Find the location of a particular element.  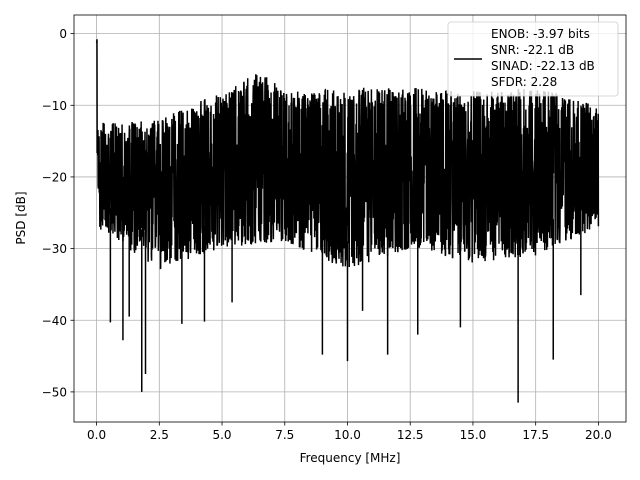

x-tick-label: 15.0 is located at coordinates (473, 435).